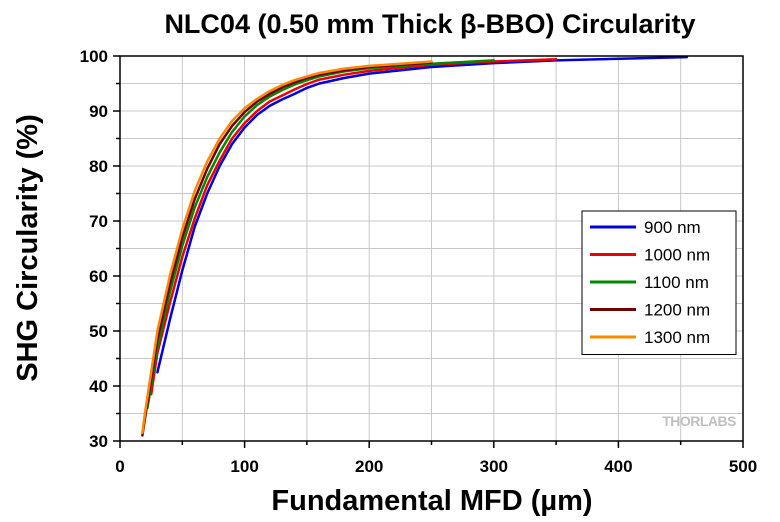 The image size is (780, 522). I want to click on y-axis-title: SHG Circularity (%), so click(28, 248).